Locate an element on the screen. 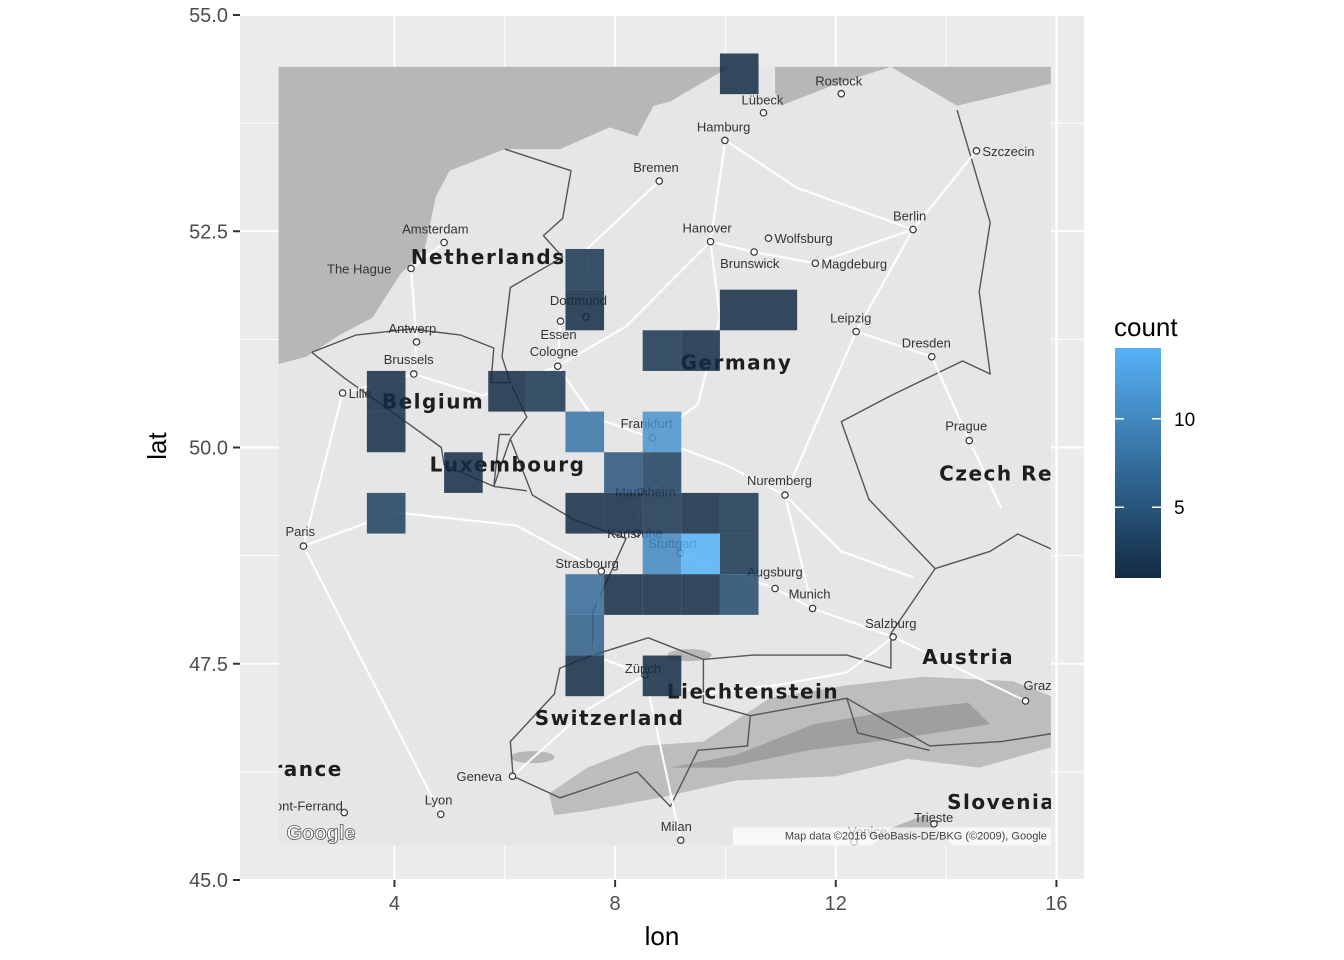 Image resolution: width=1344 pixels, height=960 pixels. y-axis: 45.0 47.5 50.0 52.5 55.0 is located at coordinates (214, 448).